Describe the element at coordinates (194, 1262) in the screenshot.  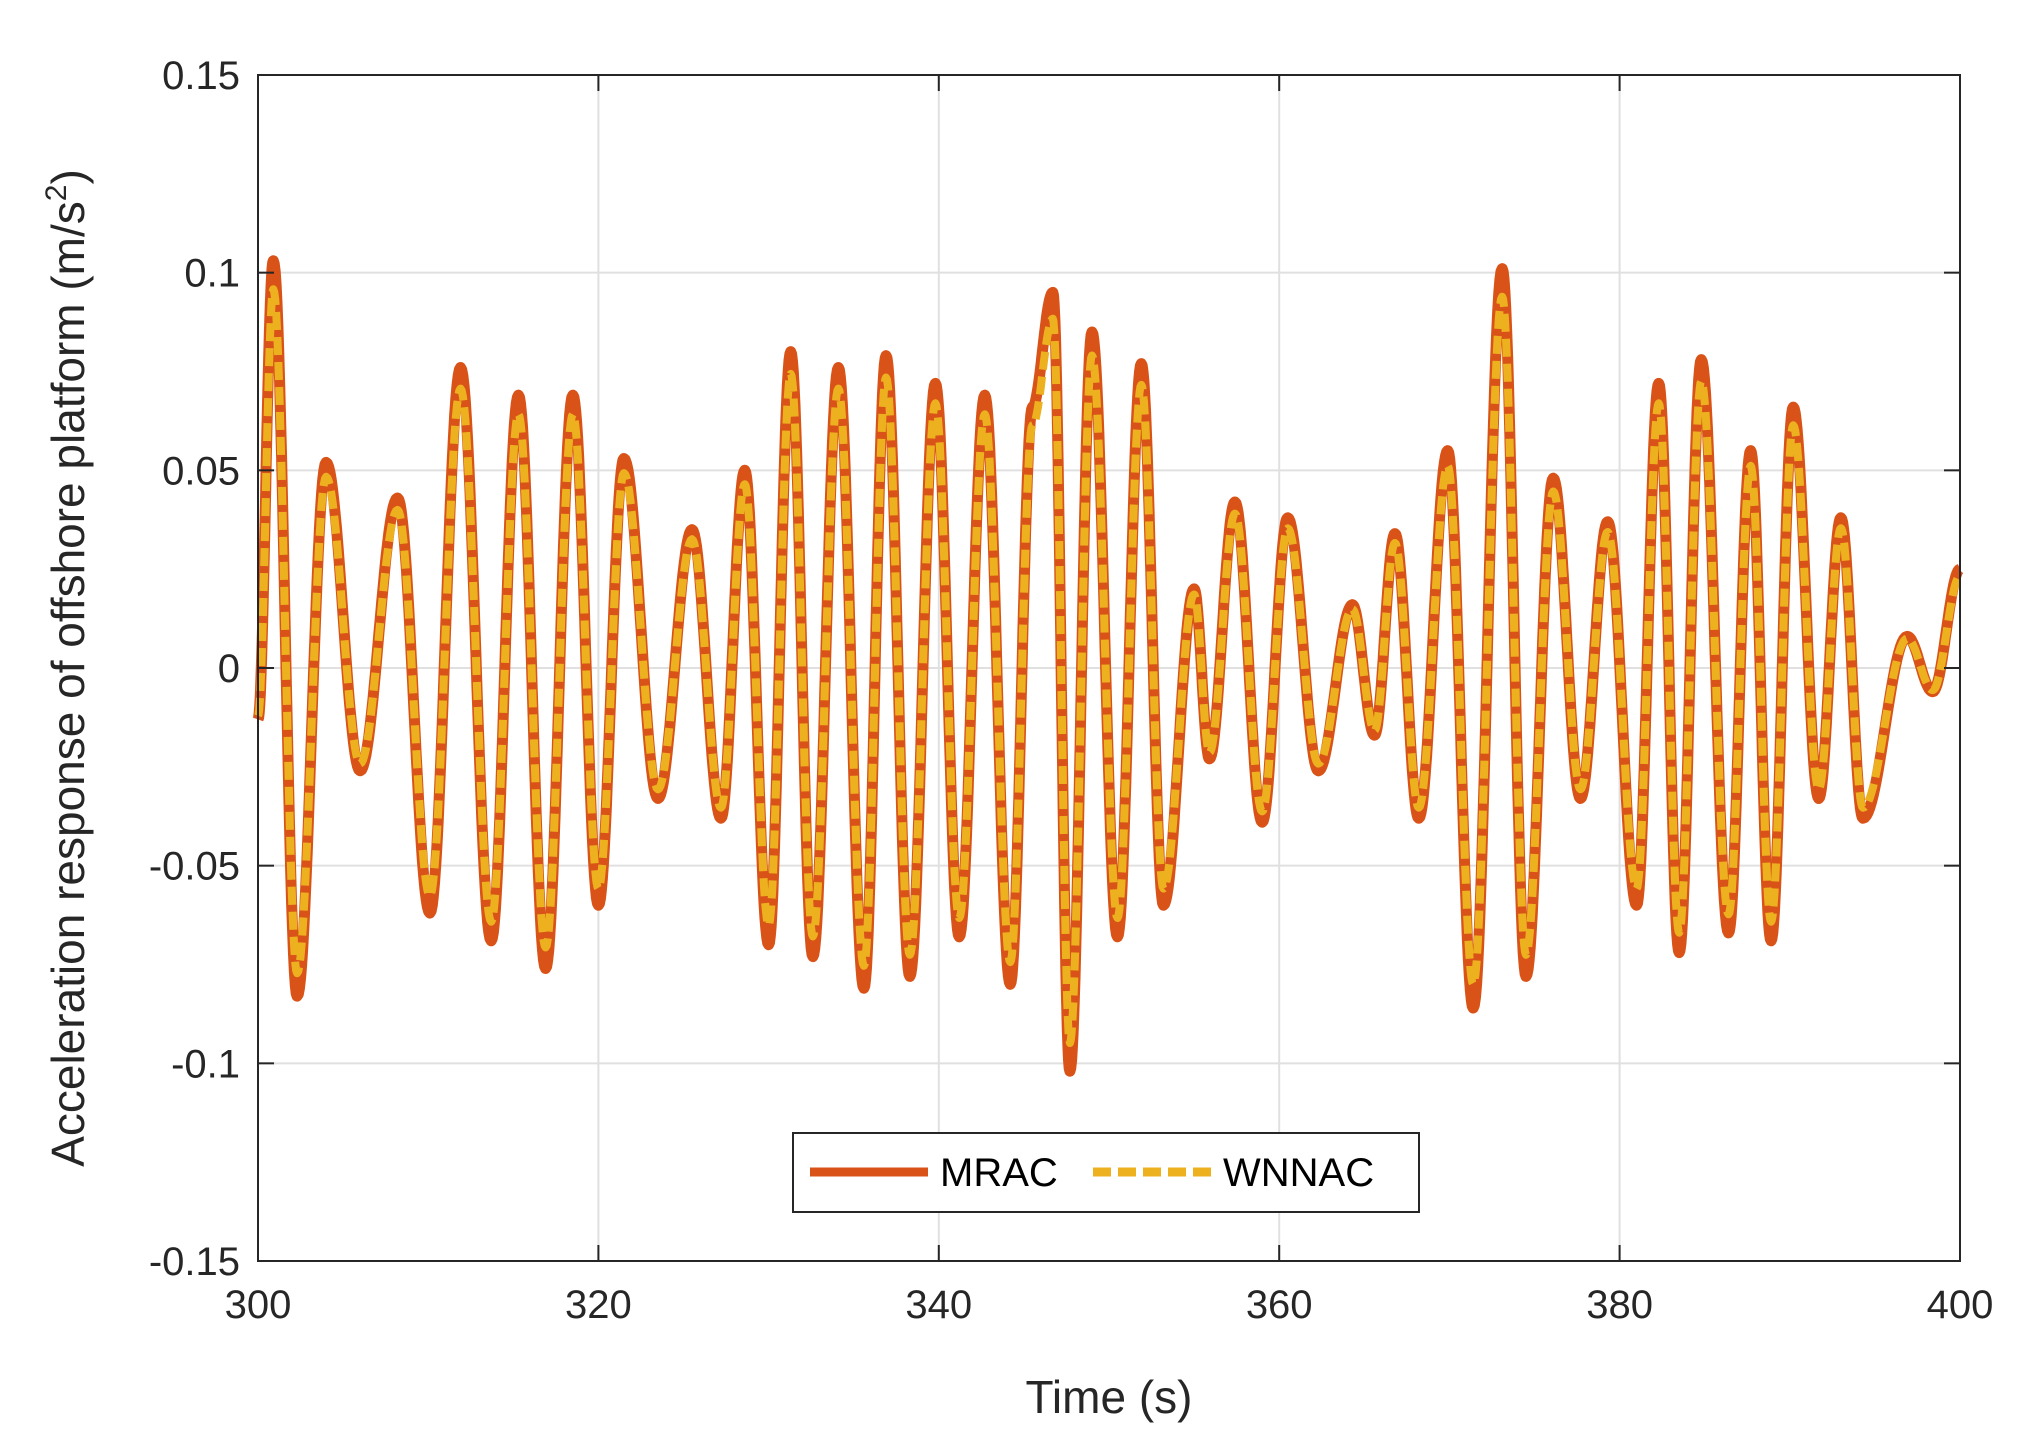
I see `y-tick-label: -0.15` at that location.